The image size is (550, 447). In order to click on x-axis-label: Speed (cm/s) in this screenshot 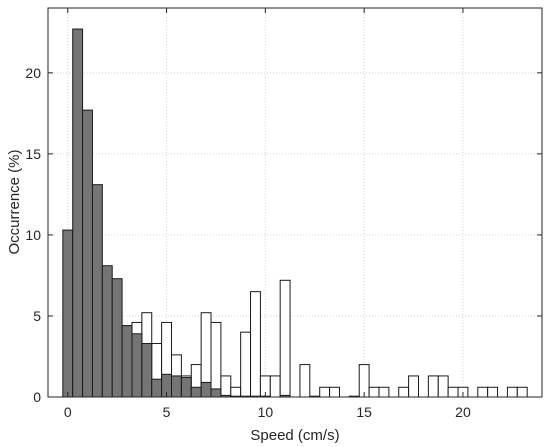, I will do `click(294, 435)`.